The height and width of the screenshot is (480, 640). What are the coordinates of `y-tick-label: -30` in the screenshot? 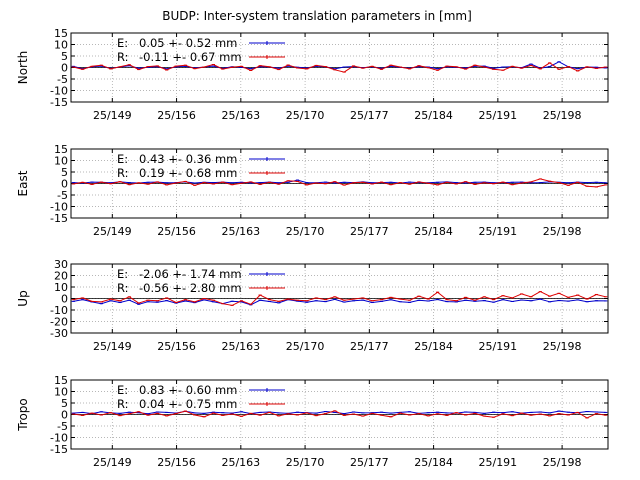 It's located at (59, 333).